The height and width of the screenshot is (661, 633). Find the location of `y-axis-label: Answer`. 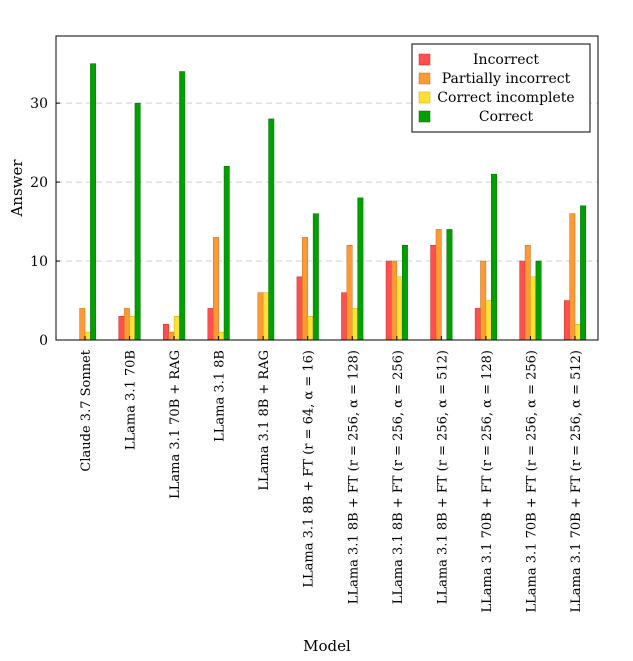

y-axis-label: Answer is located at coordinates (17, 188).